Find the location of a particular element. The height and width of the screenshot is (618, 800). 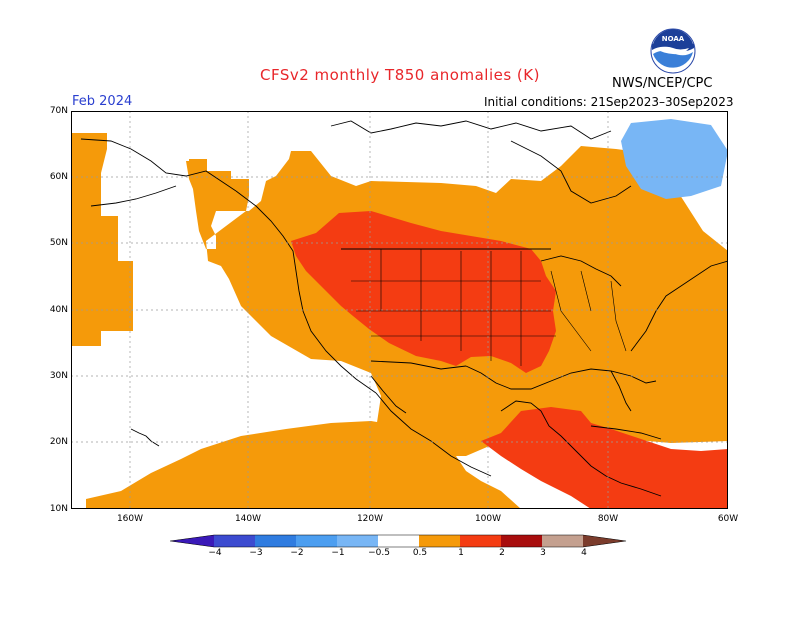

colorbar-tick: −3 is located at coordinates (256, 553).